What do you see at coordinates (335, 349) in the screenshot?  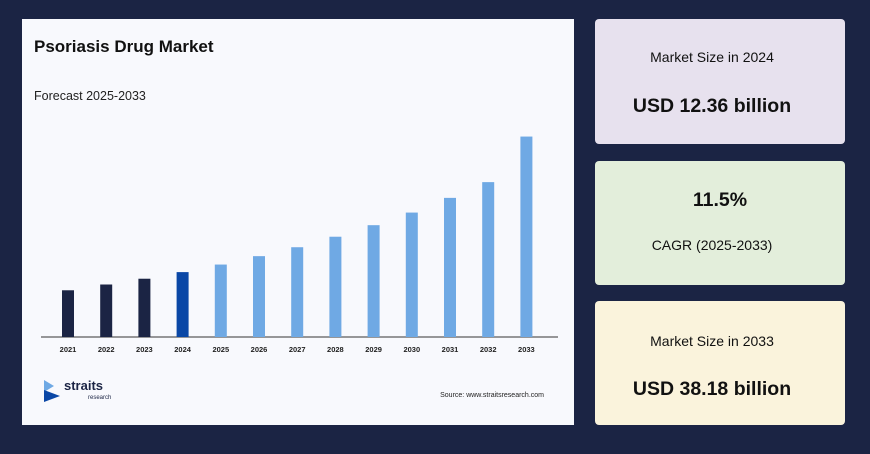 I see `x-tick-label-2028: 2028` at bounding box center [335, 349].